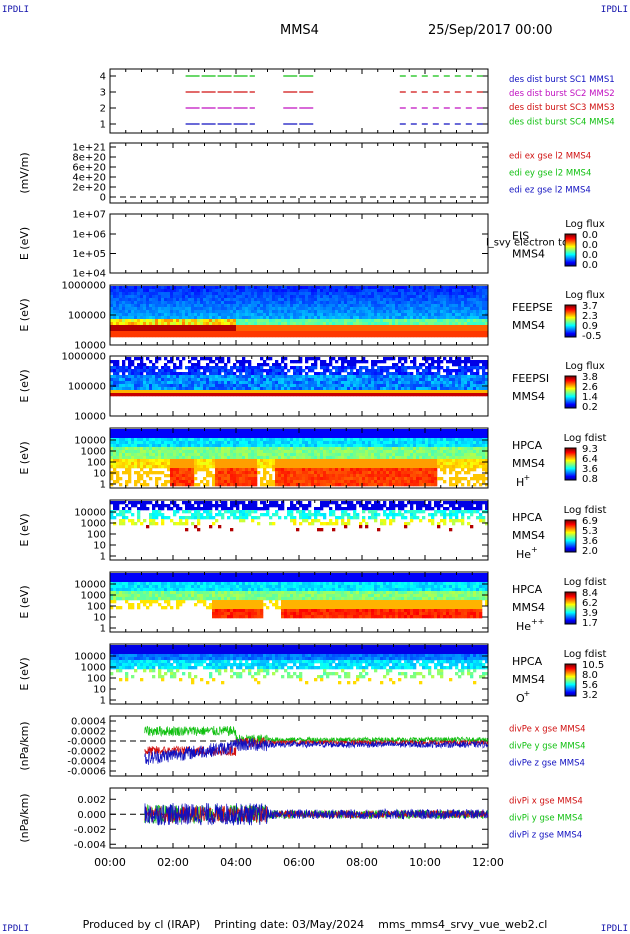  I want to click on y-axis-label: E (eV), so click(24, 457).